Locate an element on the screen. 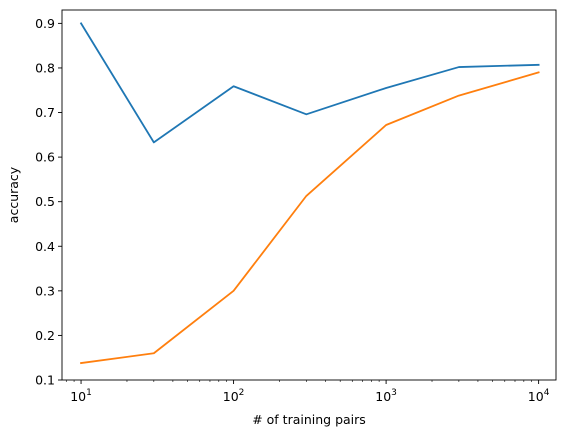 The image size is (567, 437). y-tick-label: 0.6 is located at coordinates (45, 157).